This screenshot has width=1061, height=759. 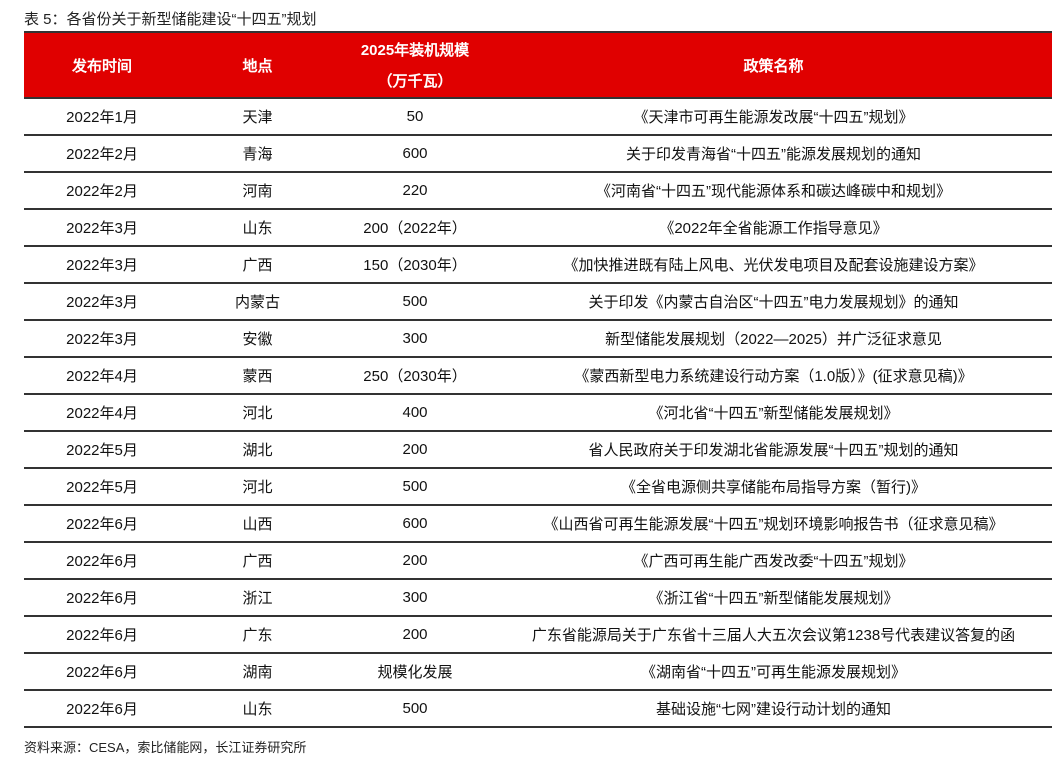 What do you see at coordinates (773, 561) in the screenshot?
I see `policy-cell: 《广西可再生能广西发改委“十四五”规划》` at bounding box center [773, 561].